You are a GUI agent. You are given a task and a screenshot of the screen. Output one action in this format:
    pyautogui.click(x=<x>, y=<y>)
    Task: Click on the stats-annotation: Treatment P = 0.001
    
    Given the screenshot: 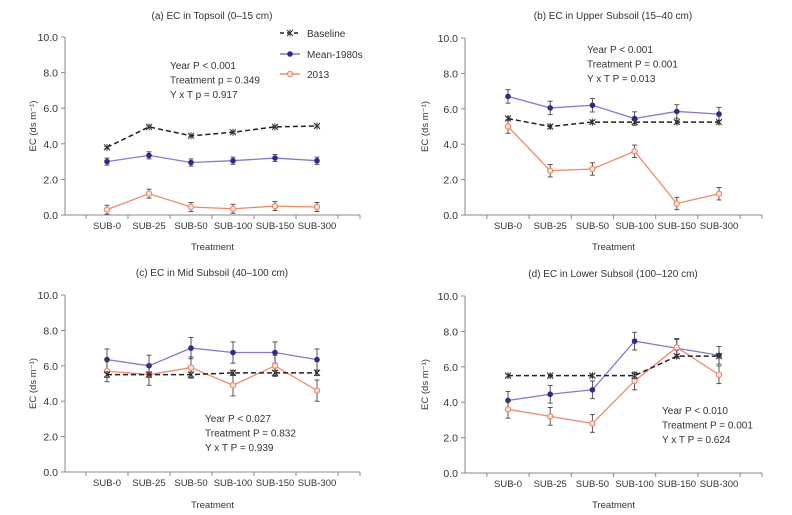 What is the action you would take?
    pyautogui.click(x=632, y=65)
    